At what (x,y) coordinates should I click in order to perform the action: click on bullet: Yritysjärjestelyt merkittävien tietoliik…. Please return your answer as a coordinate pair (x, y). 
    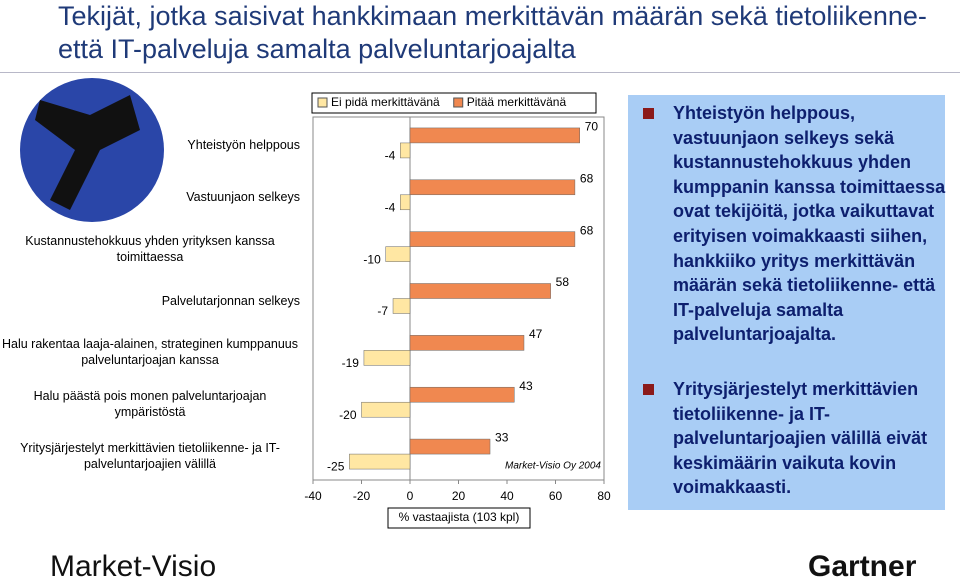
    Looking at the image, I should click on (798, 438).